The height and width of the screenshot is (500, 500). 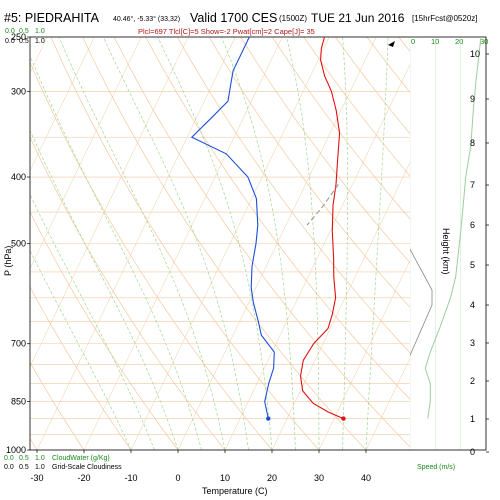 I want to click on x-tick-label: 10, so click(x=225, y=478).